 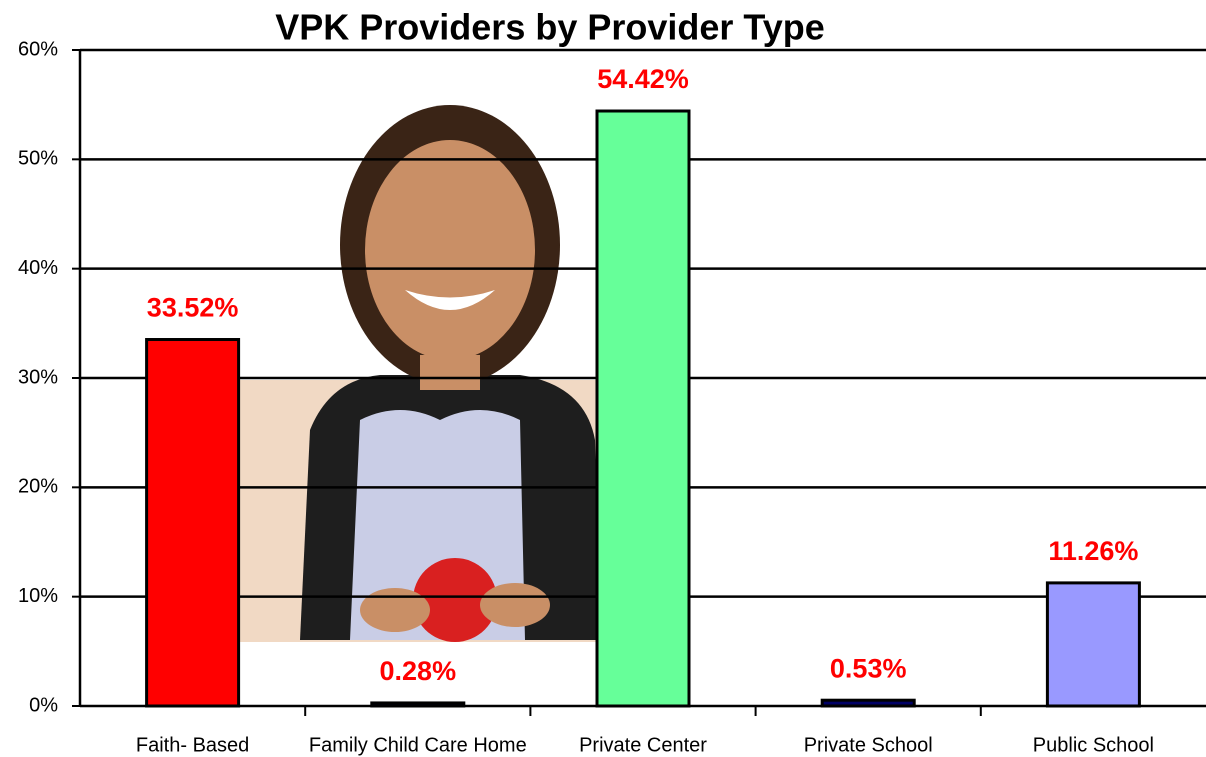 I want to click on value-label: 54.42%, so click(x=643, y=79).